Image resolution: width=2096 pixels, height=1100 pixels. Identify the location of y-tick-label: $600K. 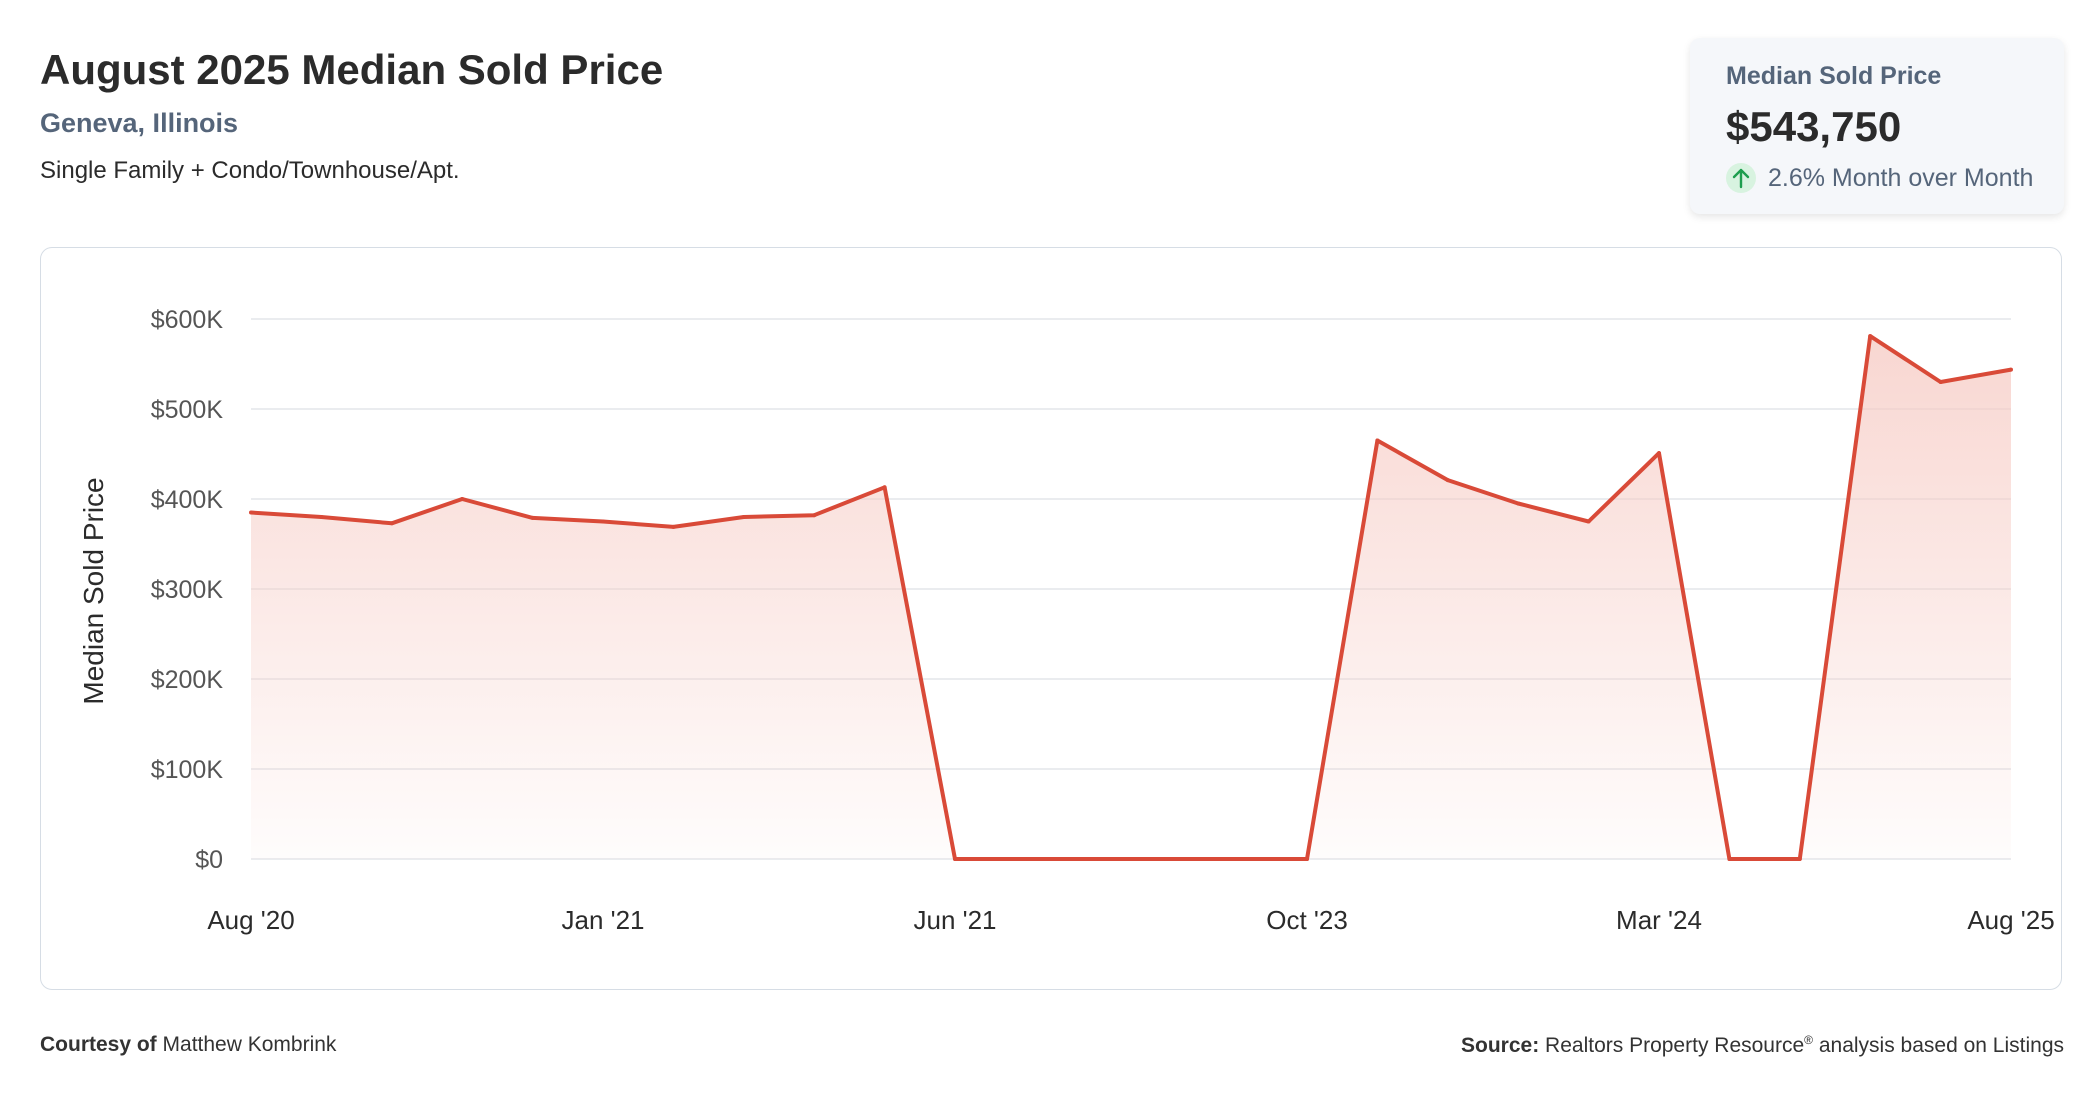
(187, 320).